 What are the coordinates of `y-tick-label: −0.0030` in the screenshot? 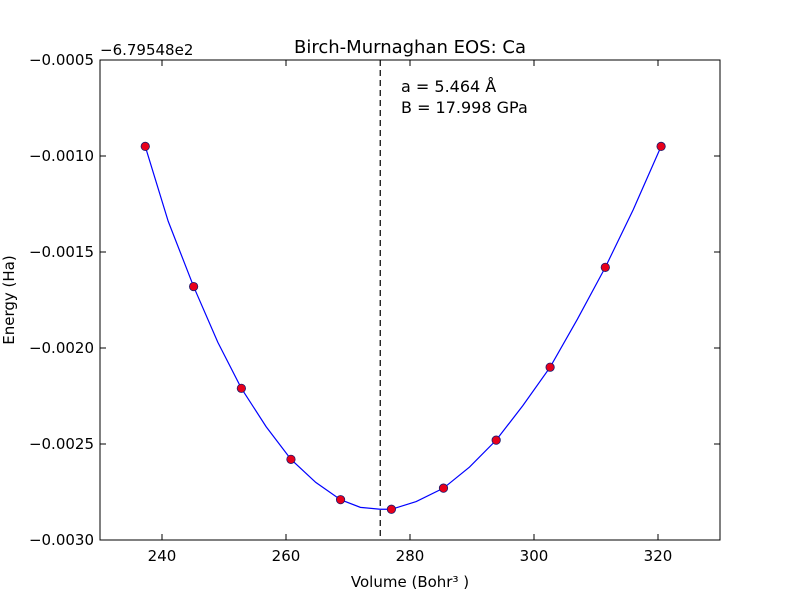 It's located at (61, 540).